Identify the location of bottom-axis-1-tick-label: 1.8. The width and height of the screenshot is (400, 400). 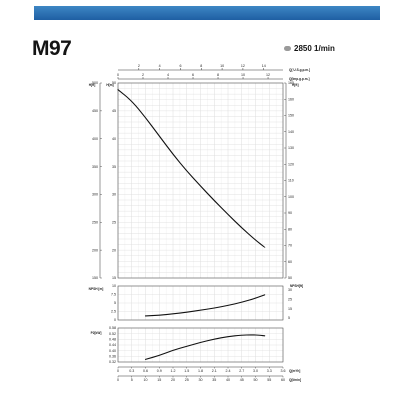
(200, 371).